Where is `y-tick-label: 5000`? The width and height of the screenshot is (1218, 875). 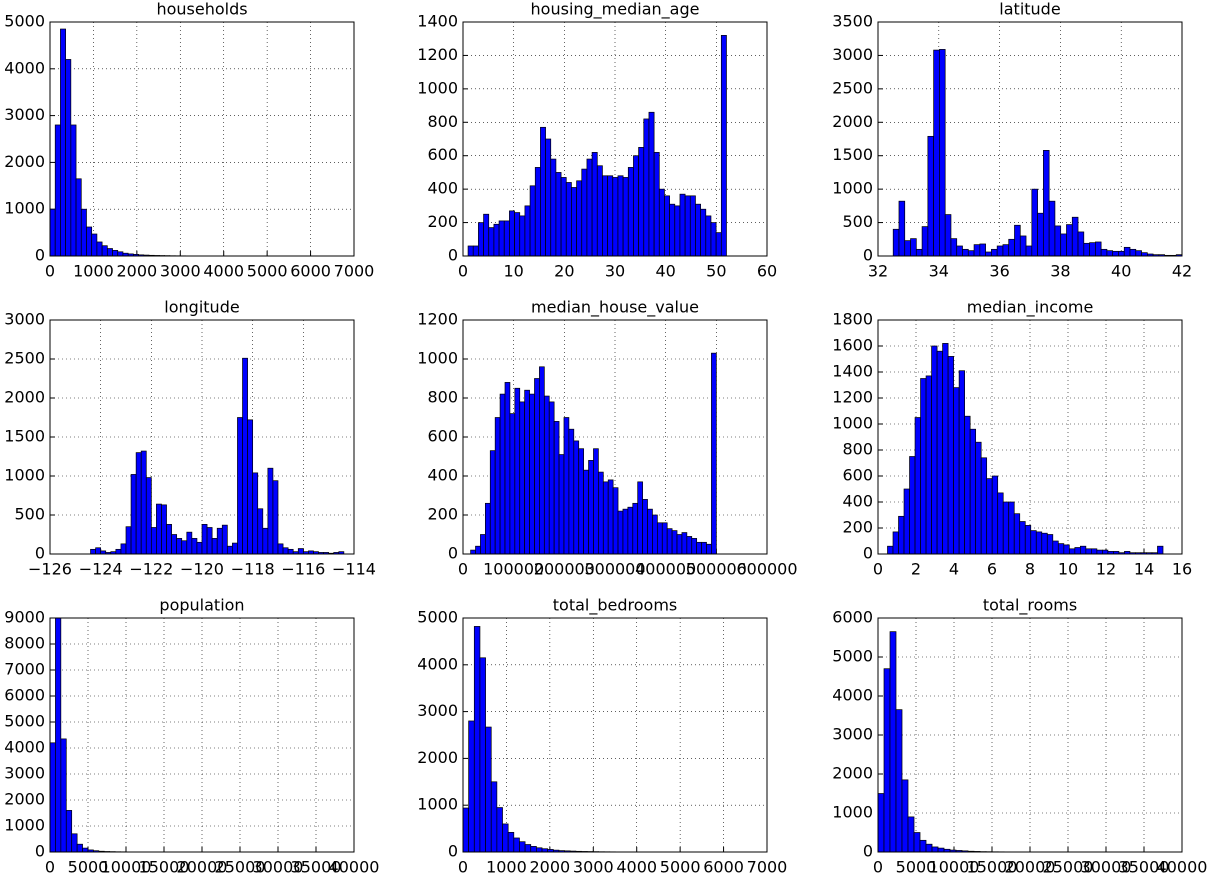
y-tick-label: 5000 is located at coordinates (24, 21).